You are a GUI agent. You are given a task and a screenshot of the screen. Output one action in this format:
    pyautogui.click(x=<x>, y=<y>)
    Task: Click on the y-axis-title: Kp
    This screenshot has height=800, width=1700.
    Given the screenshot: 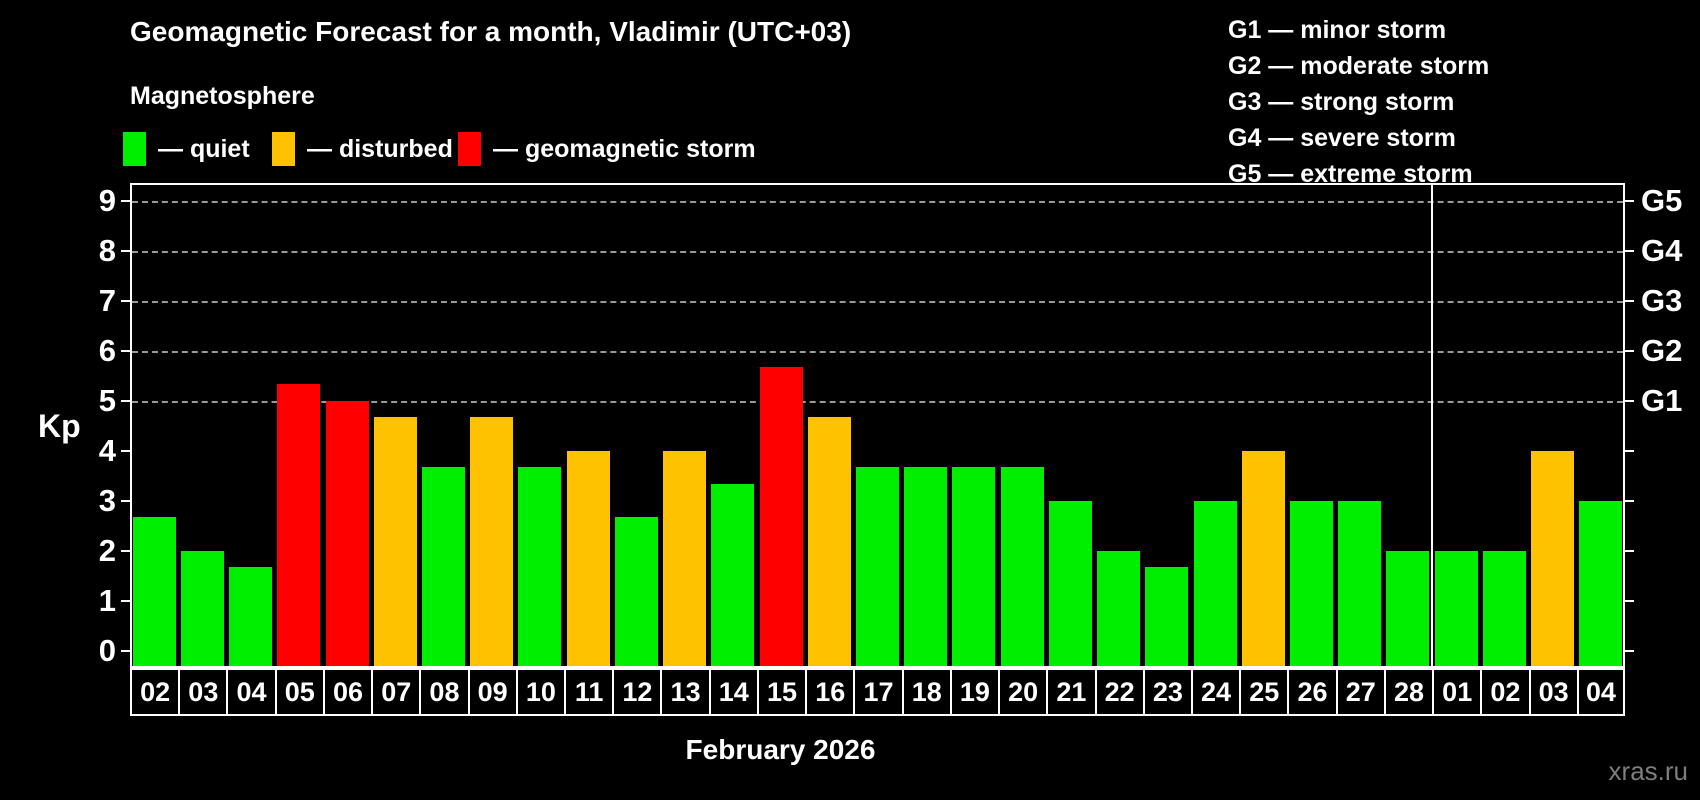 What is the action you would take?
    pyautogui.click(x=59, y=426)
    